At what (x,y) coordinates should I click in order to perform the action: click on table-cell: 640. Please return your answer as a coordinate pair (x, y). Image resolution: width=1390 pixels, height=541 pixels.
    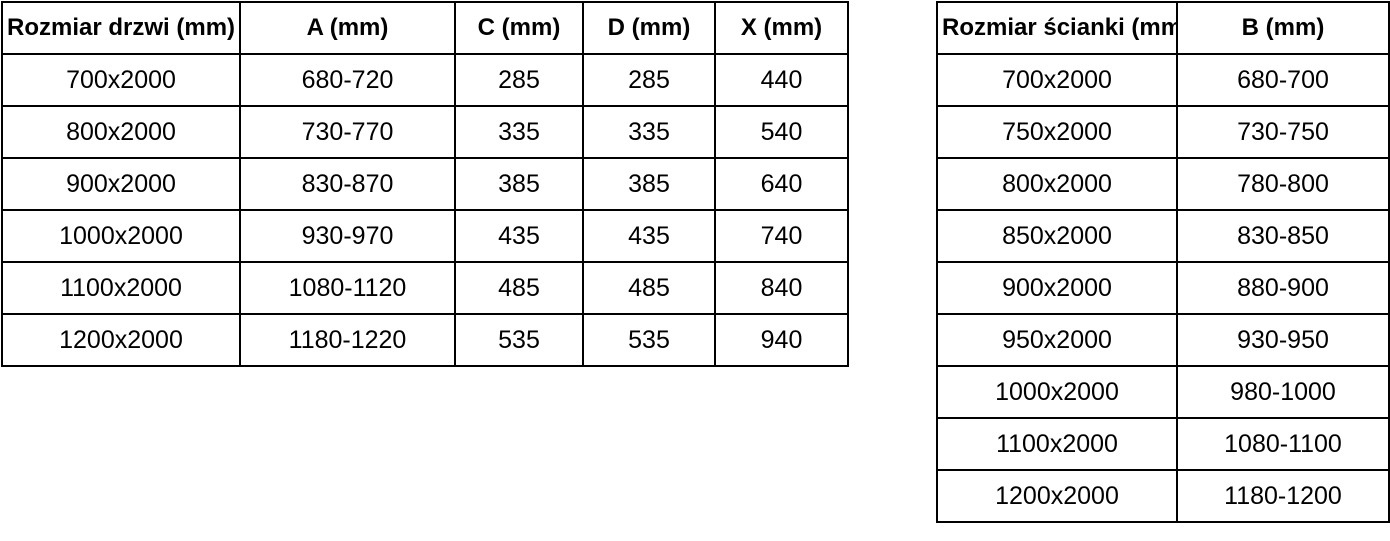
    Looking at the image, I should click on (781, 184).